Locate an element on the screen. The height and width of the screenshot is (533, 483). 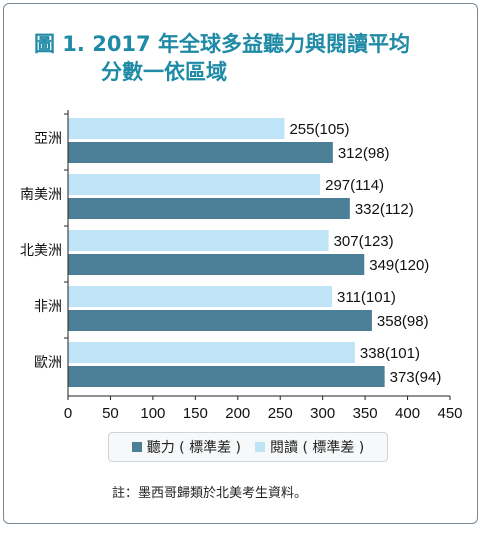
data-label-listening-4: 373(94) is located at coordinates (416, 377).